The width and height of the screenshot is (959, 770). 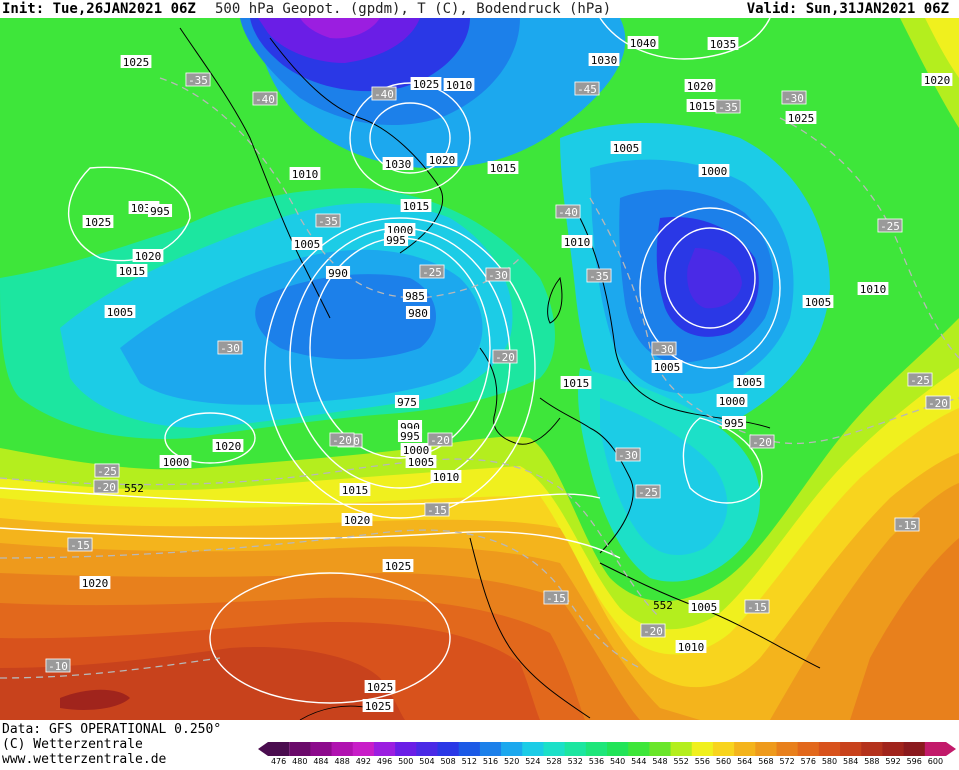 I want to click on pressure-label: 995, so click(x=160, y=211).